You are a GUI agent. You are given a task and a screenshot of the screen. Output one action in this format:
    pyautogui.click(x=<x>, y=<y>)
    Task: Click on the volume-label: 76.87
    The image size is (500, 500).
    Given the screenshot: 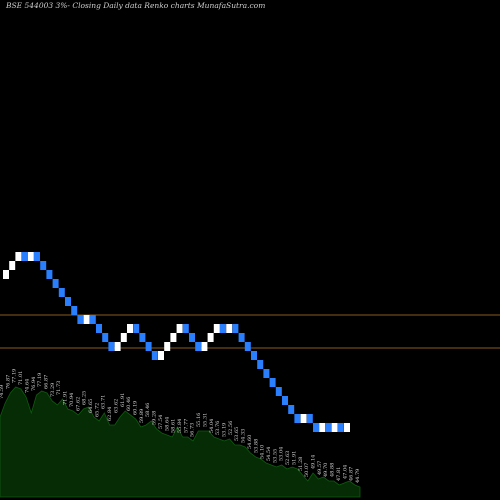 What is the action you would take?
    pyautogui.click(x=8, y=382)
    